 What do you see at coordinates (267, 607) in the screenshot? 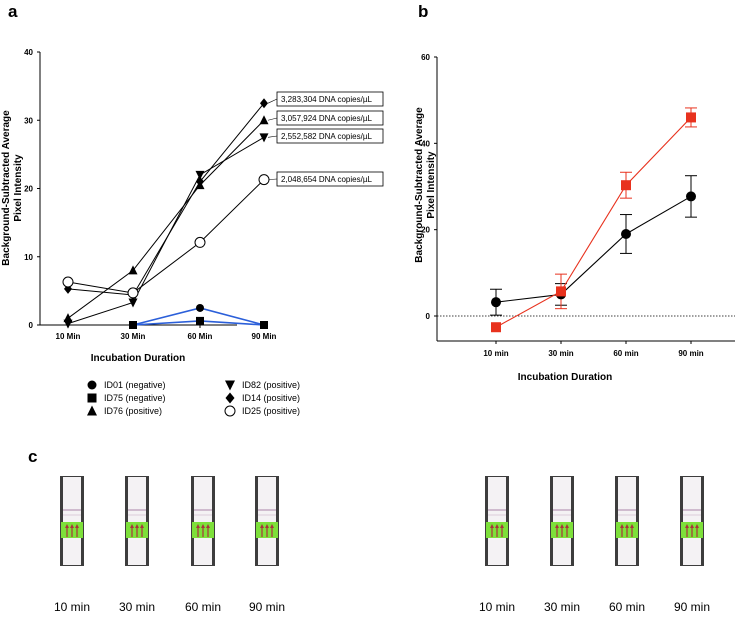
I see `strip-label: 90 min` at bounding box center [267, 607].